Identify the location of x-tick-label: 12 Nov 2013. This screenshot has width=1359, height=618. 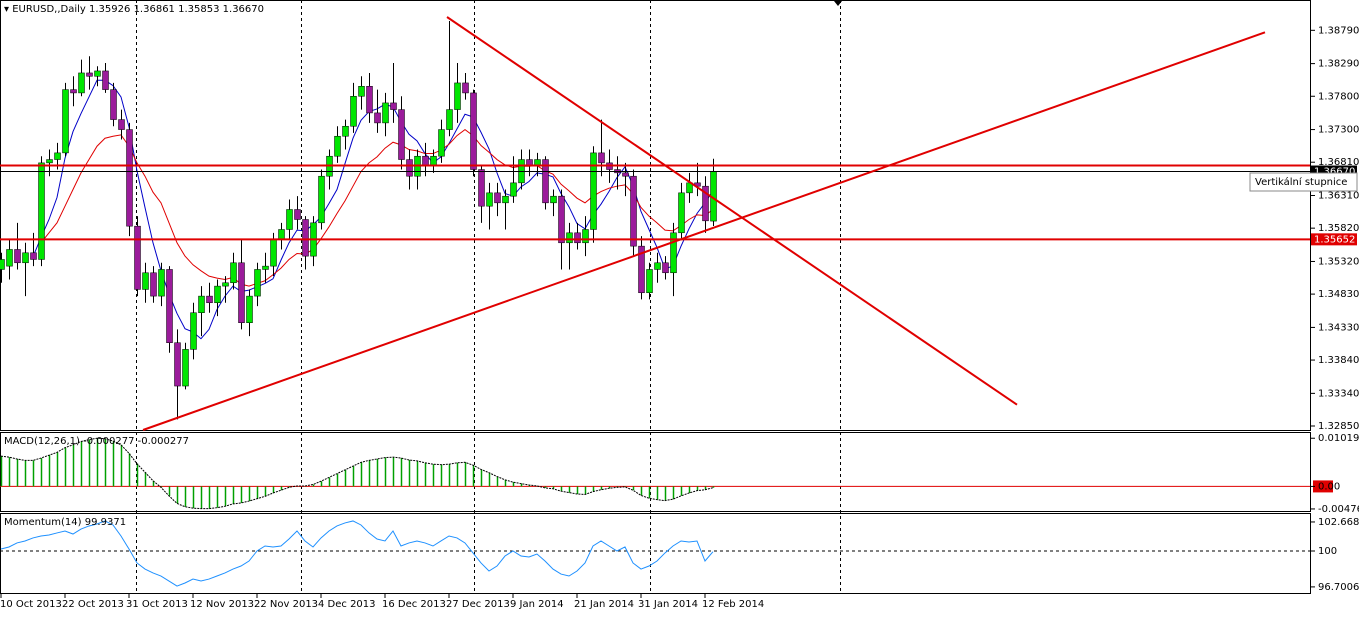
(222, 604).